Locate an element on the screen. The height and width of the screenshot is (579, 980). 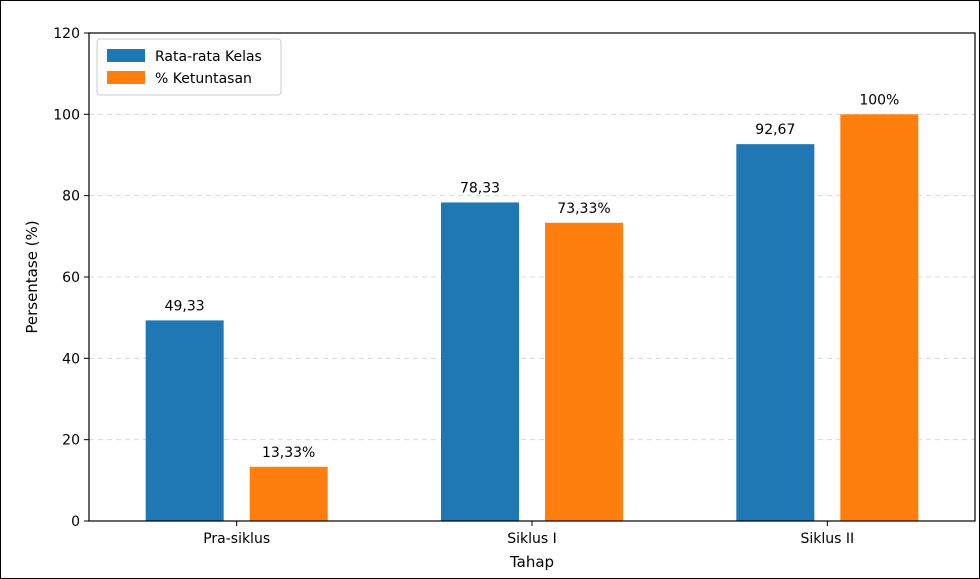
legend-swatch-rata-rata-kelas is located at coordinates (126, 55).